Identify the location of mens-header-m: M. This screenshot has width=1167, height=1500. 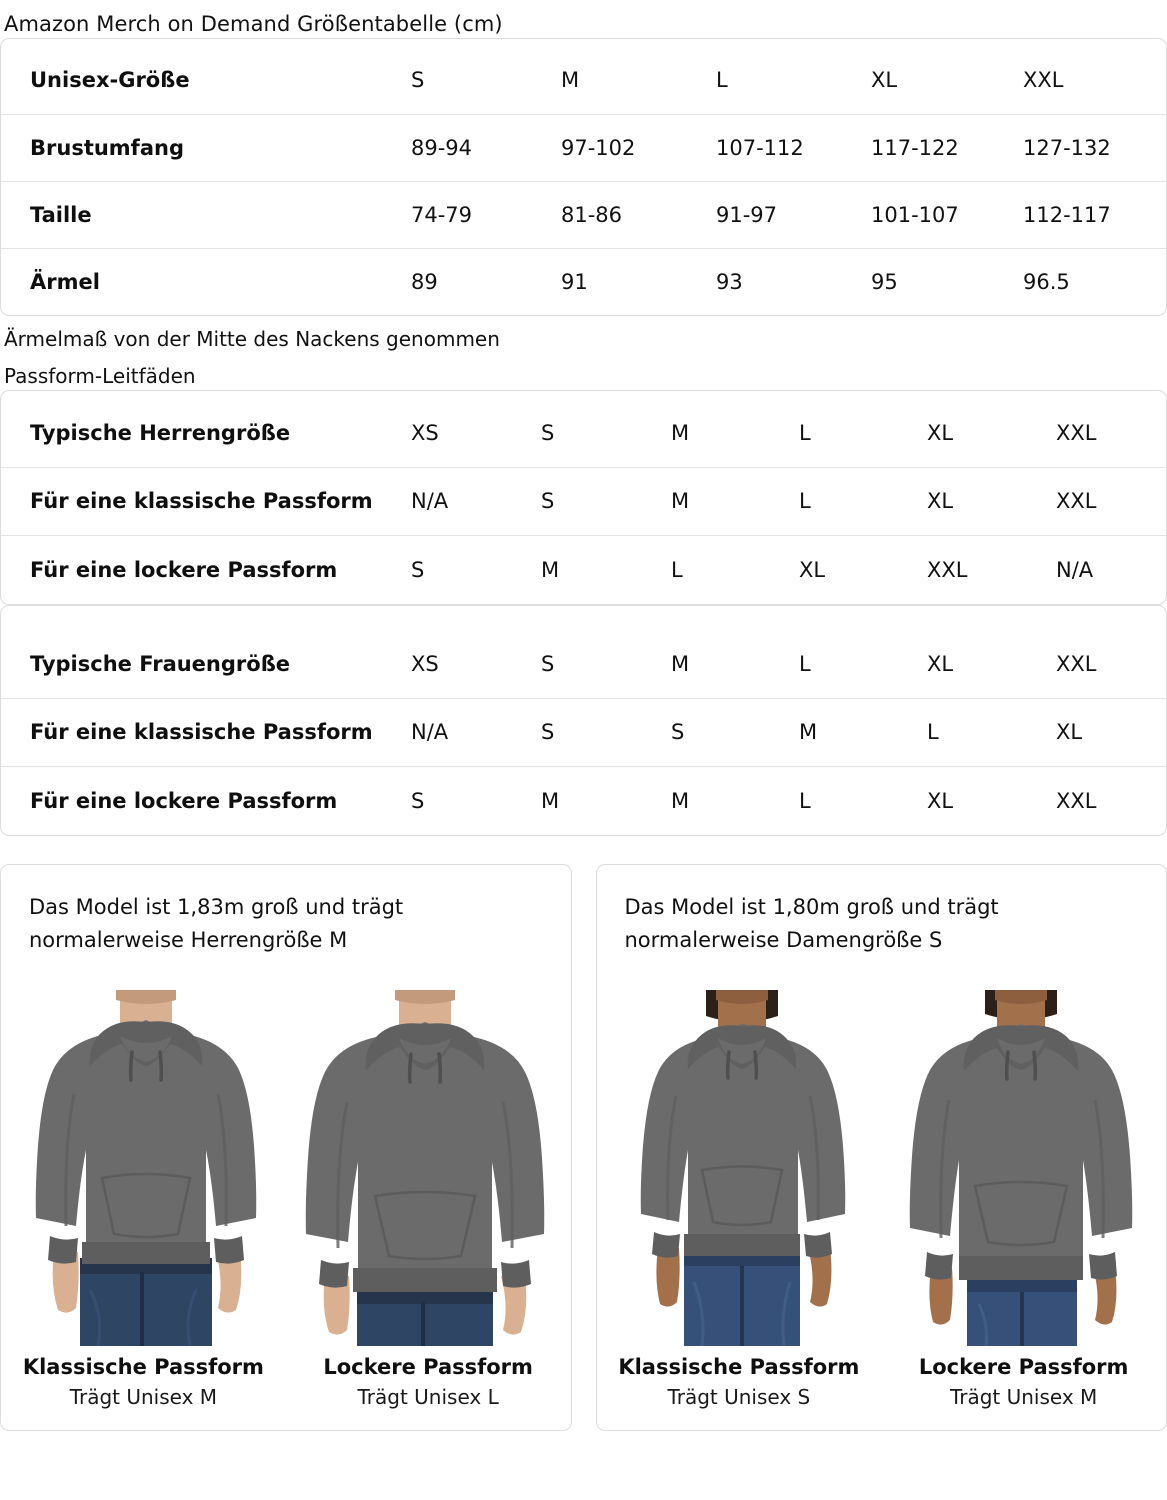
(680, 432).